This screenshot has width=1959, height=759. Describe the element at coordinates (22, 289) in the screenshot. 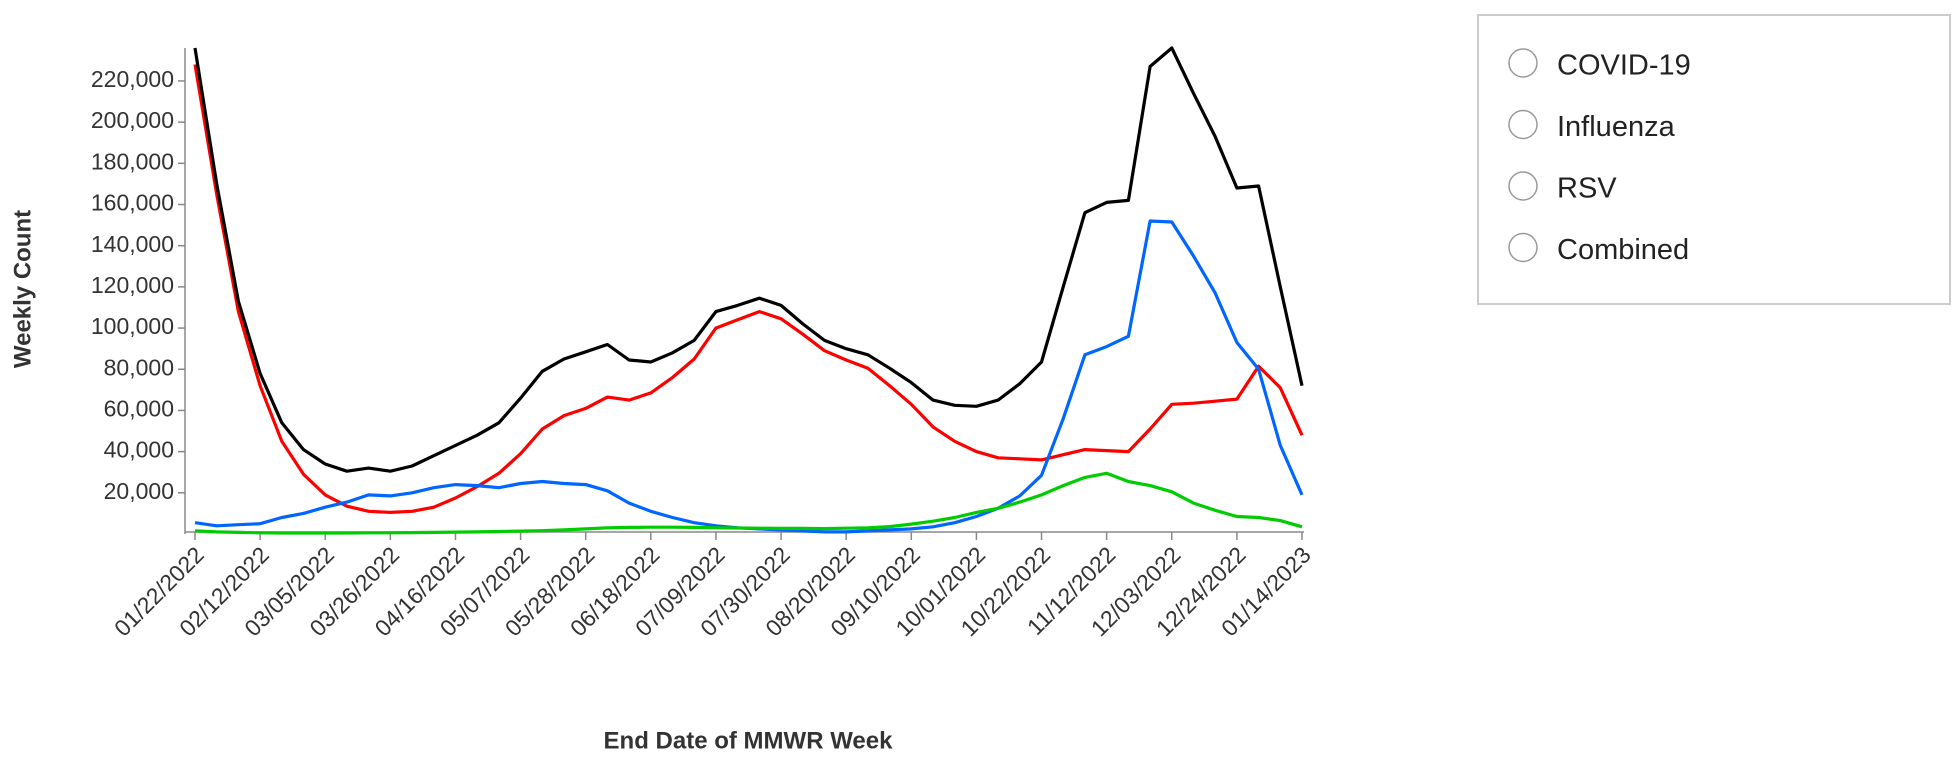

I see `y-axis-title: Weekly Count` at that location.